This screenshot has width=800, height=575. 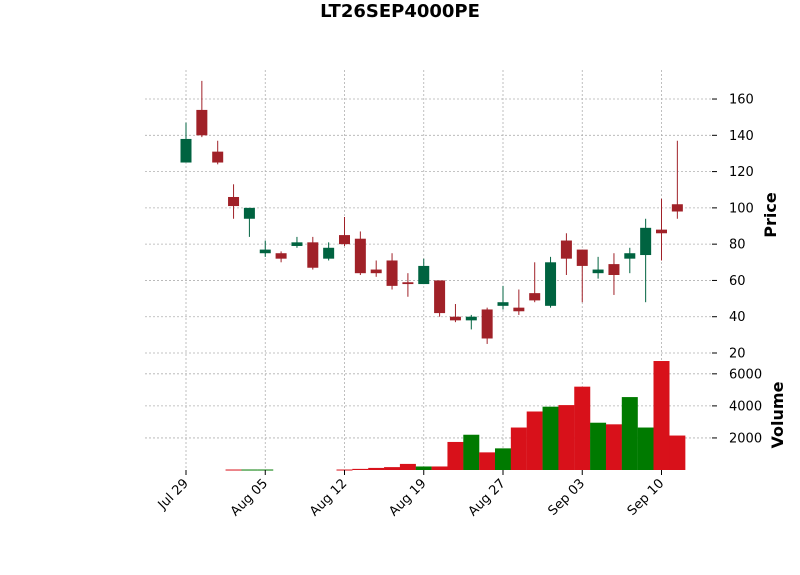 What do you see at coordinates (173, 494) in the screenshot?
I see `x-tick-label: Jul 29` at bounding box center [173, 494].